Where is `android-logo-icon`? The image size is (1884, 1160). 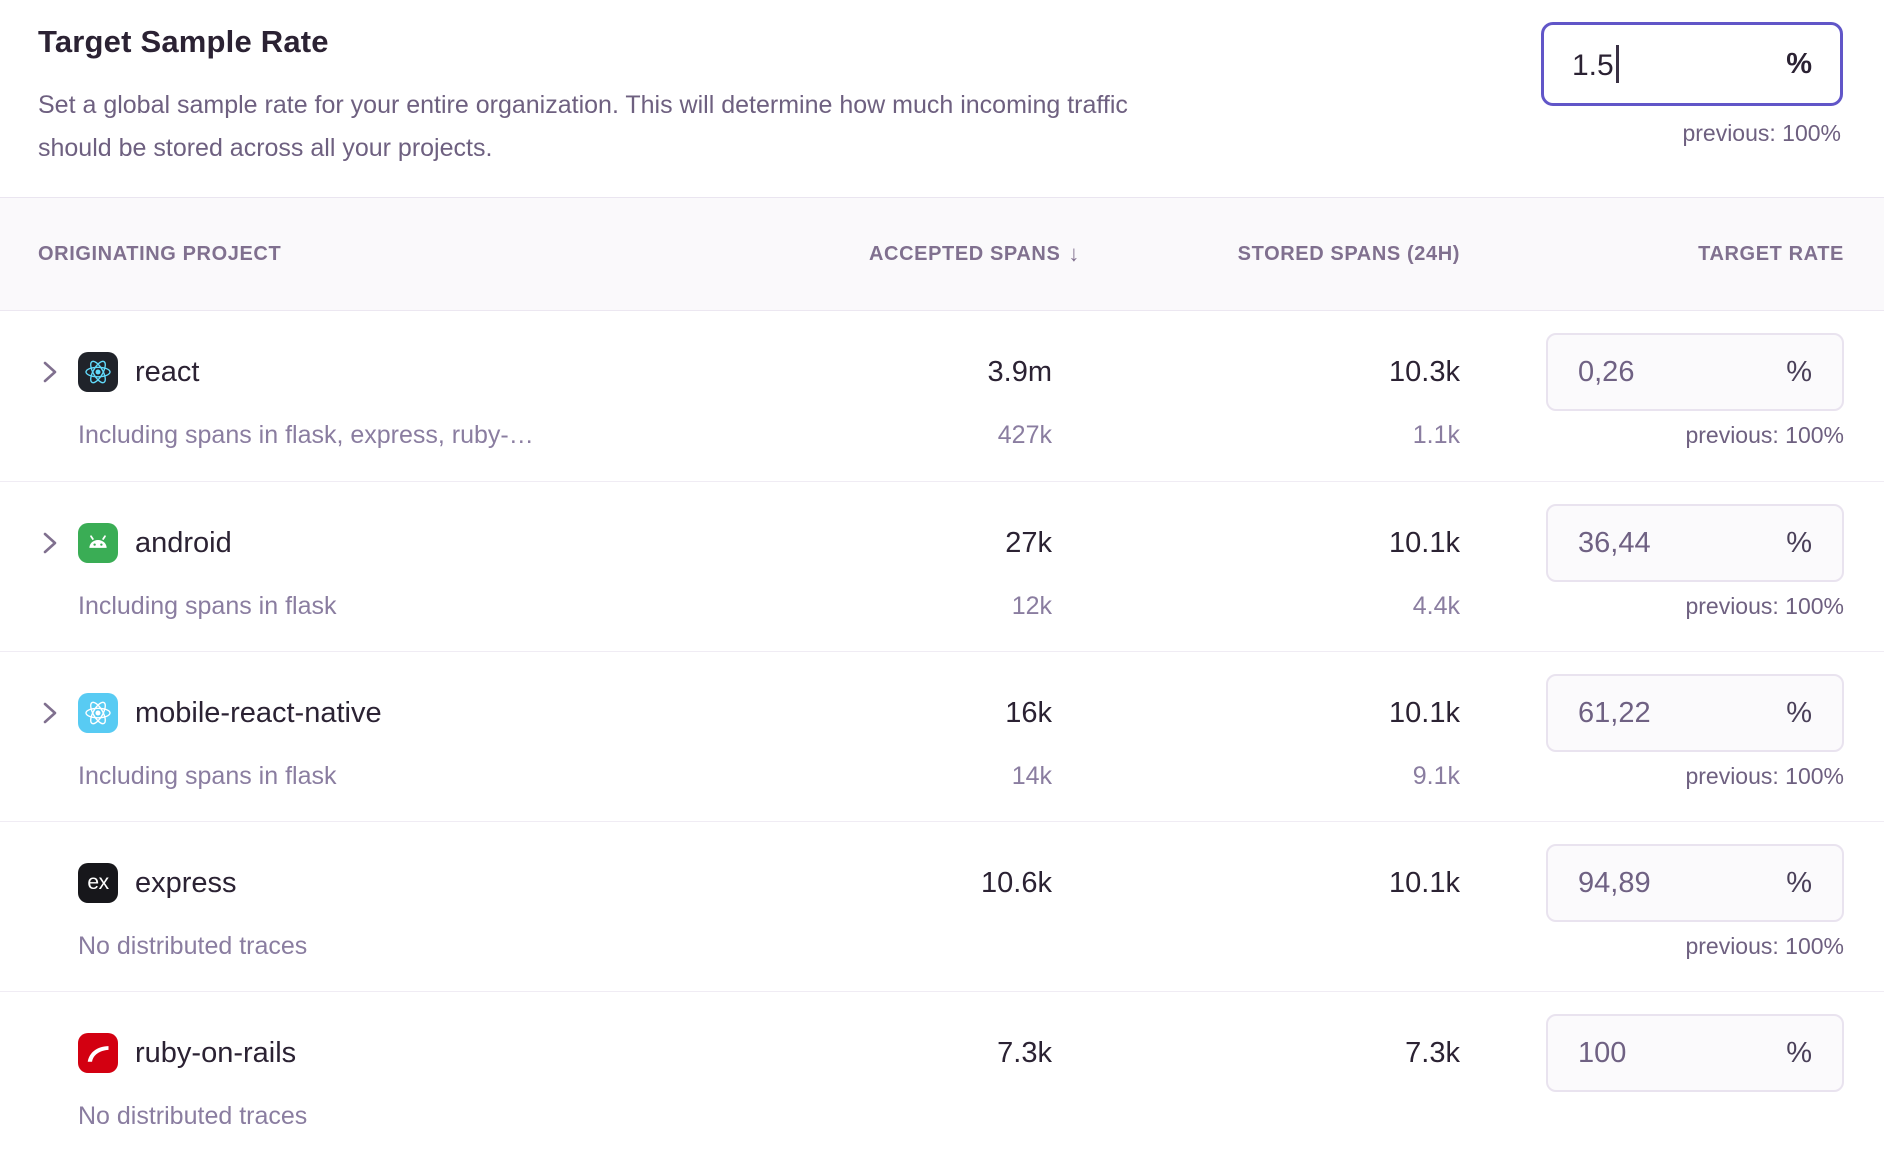 android-logo-icon is located at coordinates (98, 543).